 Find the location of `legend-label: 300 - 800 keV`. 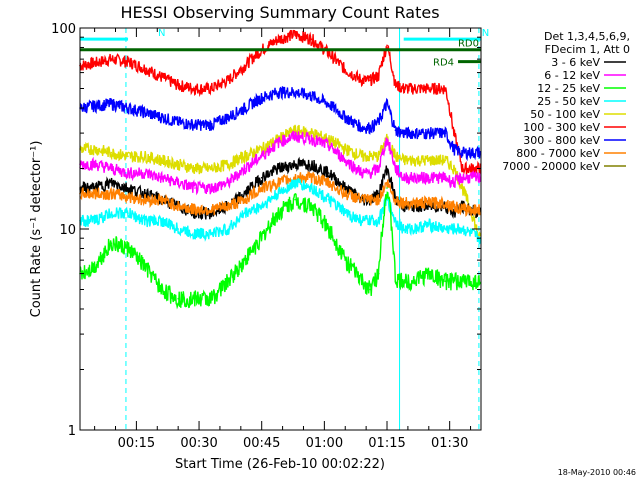

legend-label: 300 - 800 keV is located at coordinates (561, 140).